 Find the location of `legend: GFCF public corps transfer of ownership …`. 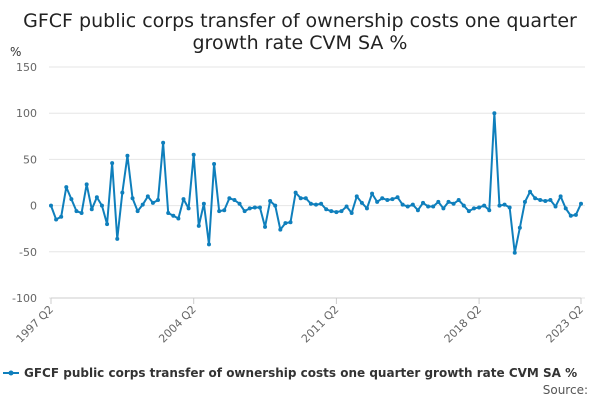

legend: GFCF public corps transfer of ownership … is located at coordinates (290, 373).